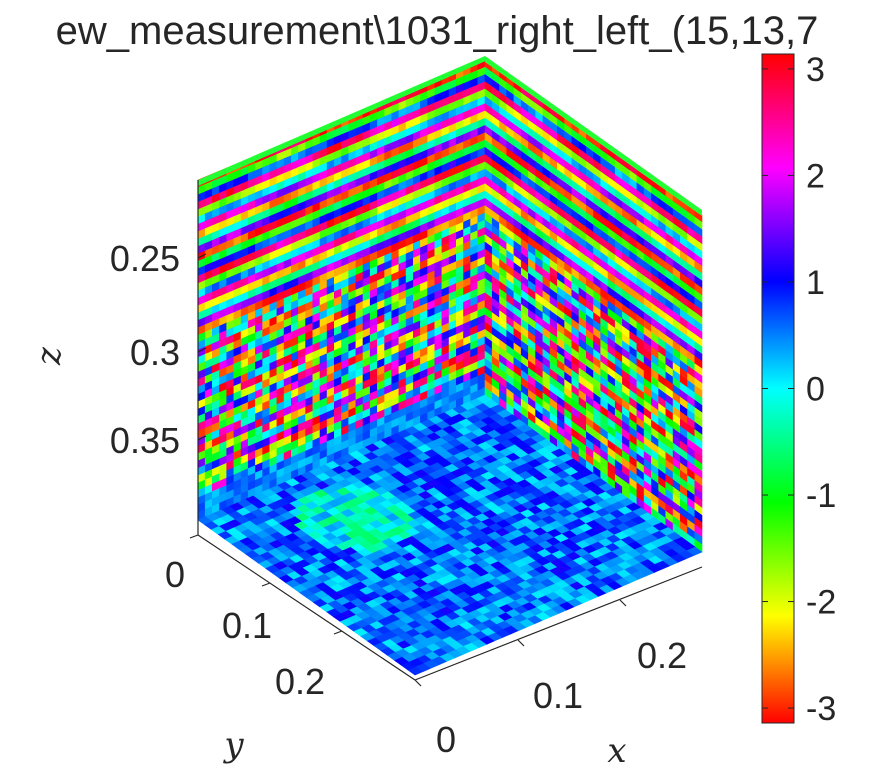 The height and width of the screenshot is (774, 879). Describe the element at coordinates (175, 574) in the screenshot. I see `y-tick-label: 0` at that location.